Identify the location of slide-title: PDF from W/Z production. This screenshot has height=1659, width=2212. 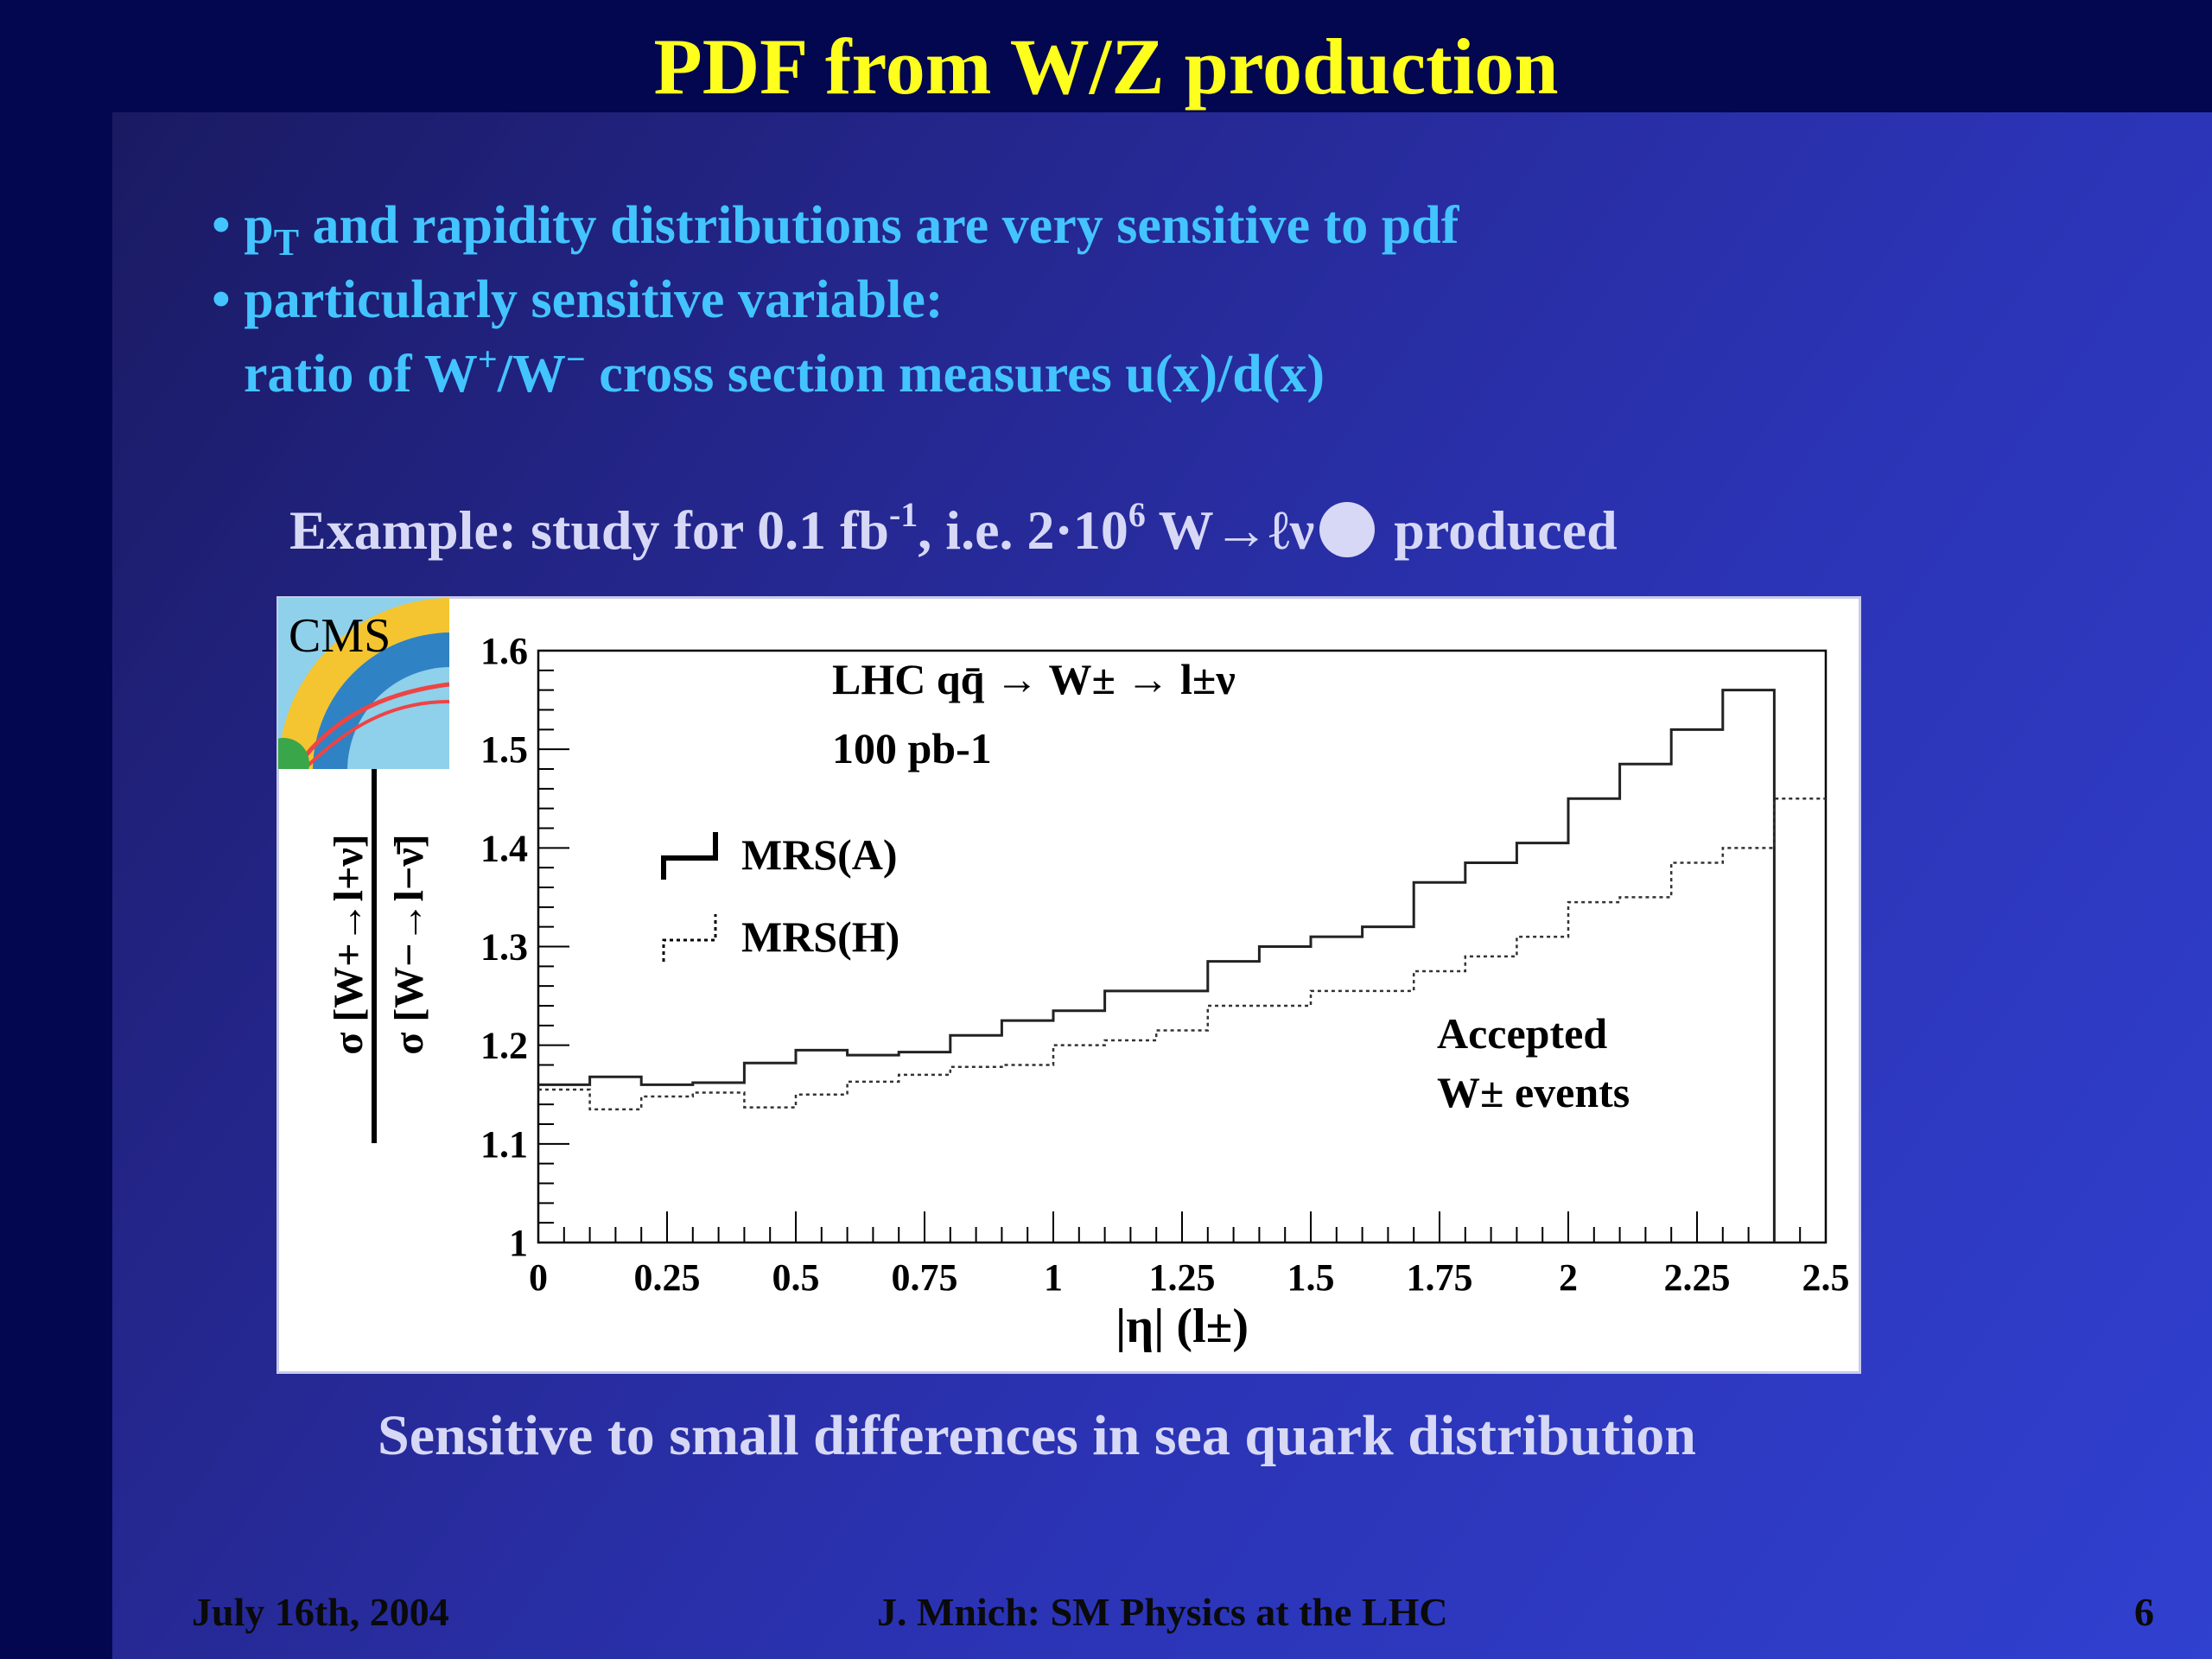
(1106, 66).